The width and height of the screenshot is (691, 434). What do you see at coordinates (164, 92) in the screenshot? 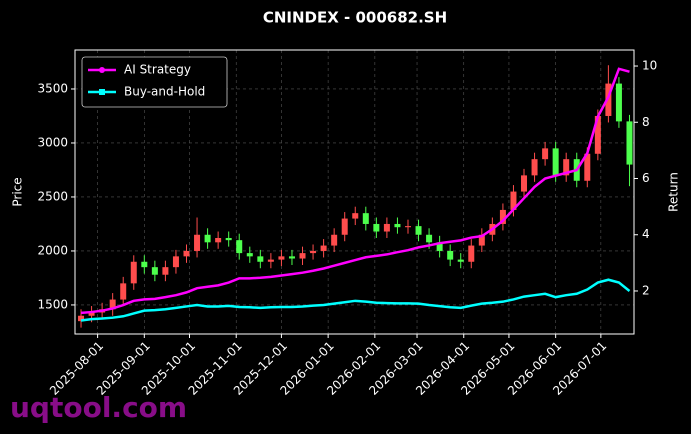
I see `legend-label: Buy-and-Hold` at bounding box center [164, 92].